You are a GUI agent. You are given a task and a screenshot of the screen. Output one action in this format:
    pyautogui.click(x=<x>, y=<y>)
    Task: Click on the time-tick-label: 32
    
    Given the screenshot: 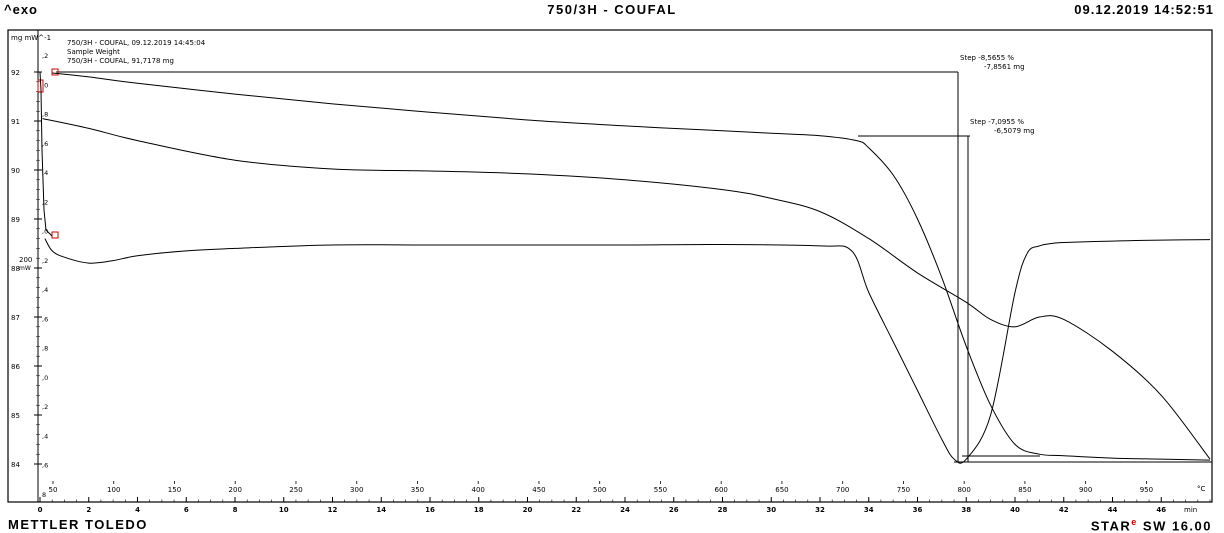 What is the action you would take?
    pyautogui.click(x=820, y=510)
    